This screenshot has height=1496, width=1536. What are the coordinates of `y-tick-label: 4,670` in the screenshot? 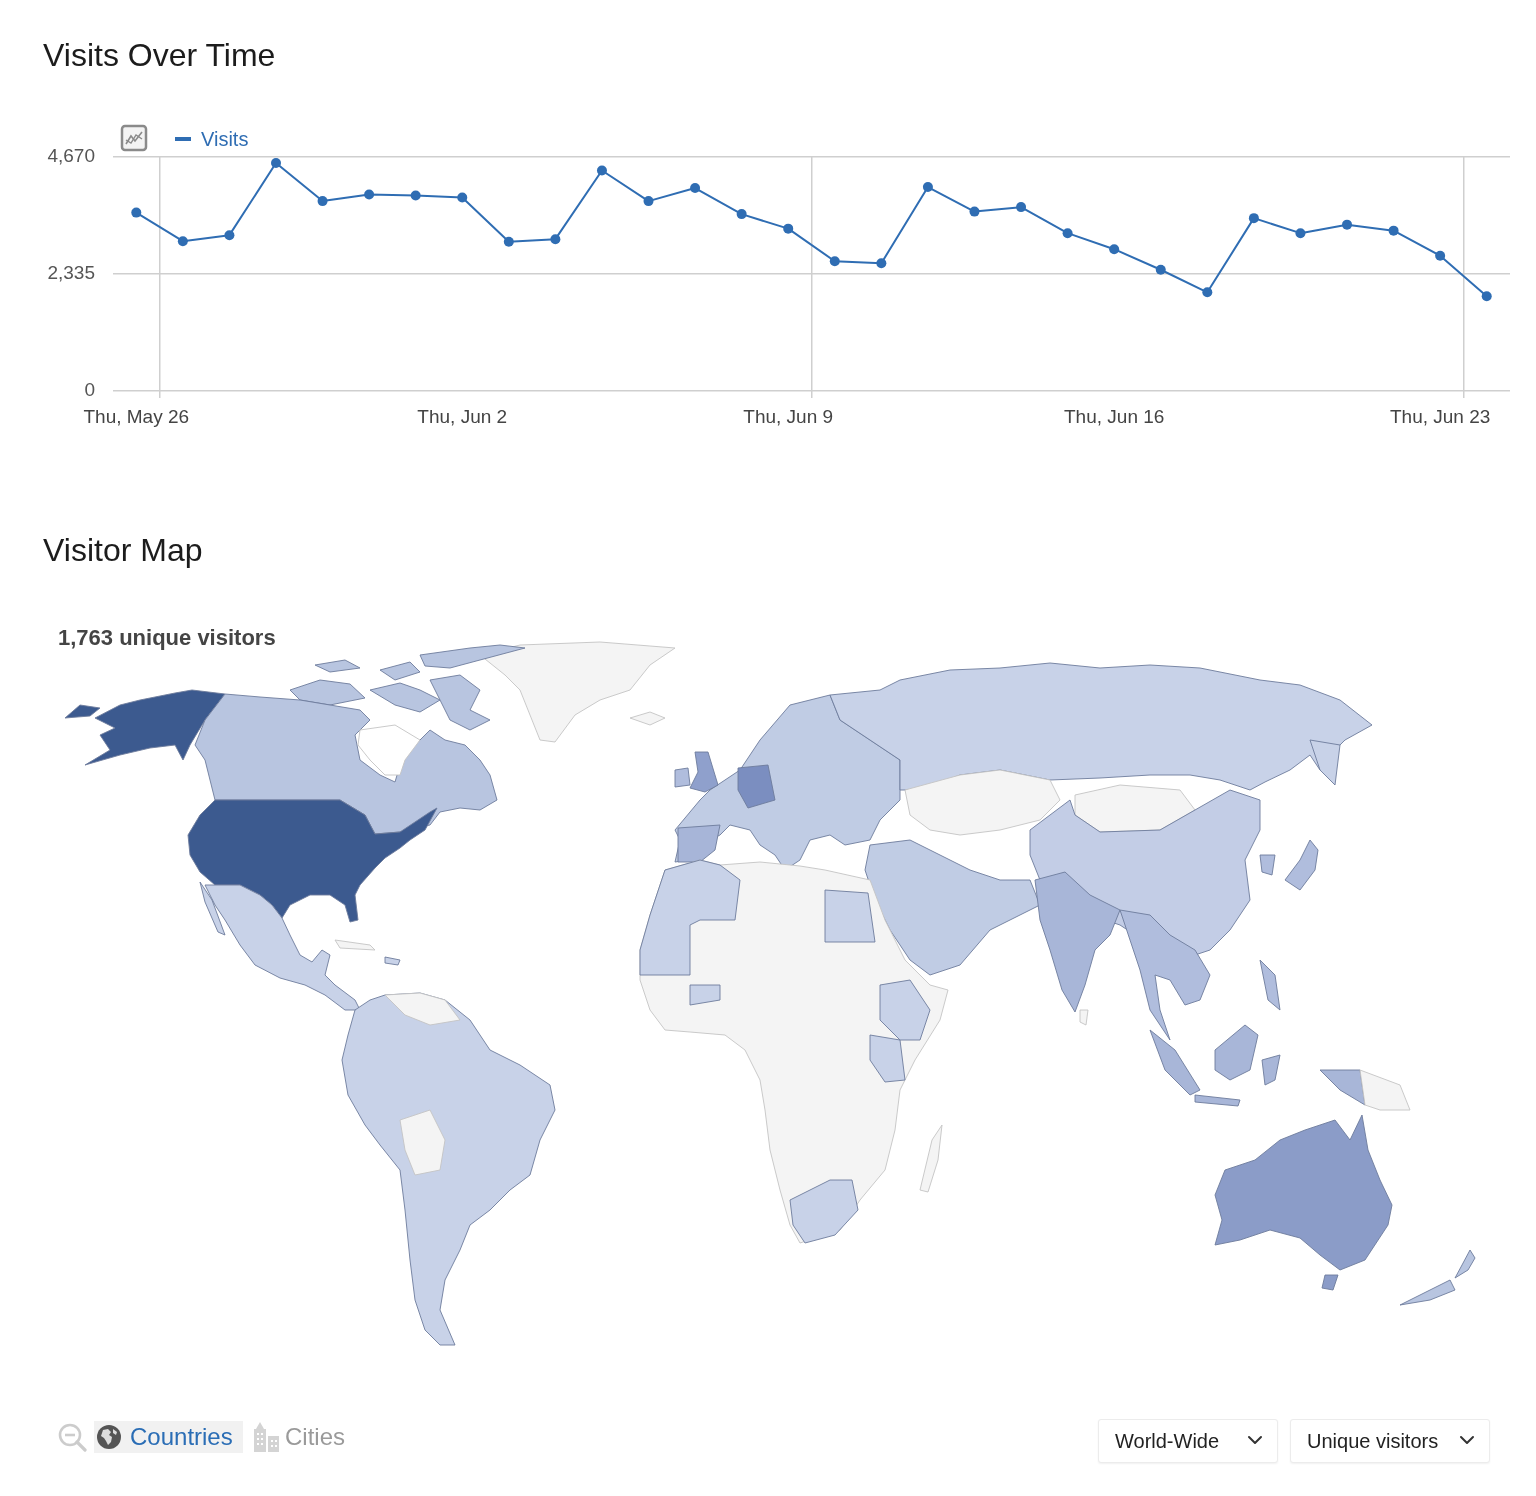 It's located at (71, 156).